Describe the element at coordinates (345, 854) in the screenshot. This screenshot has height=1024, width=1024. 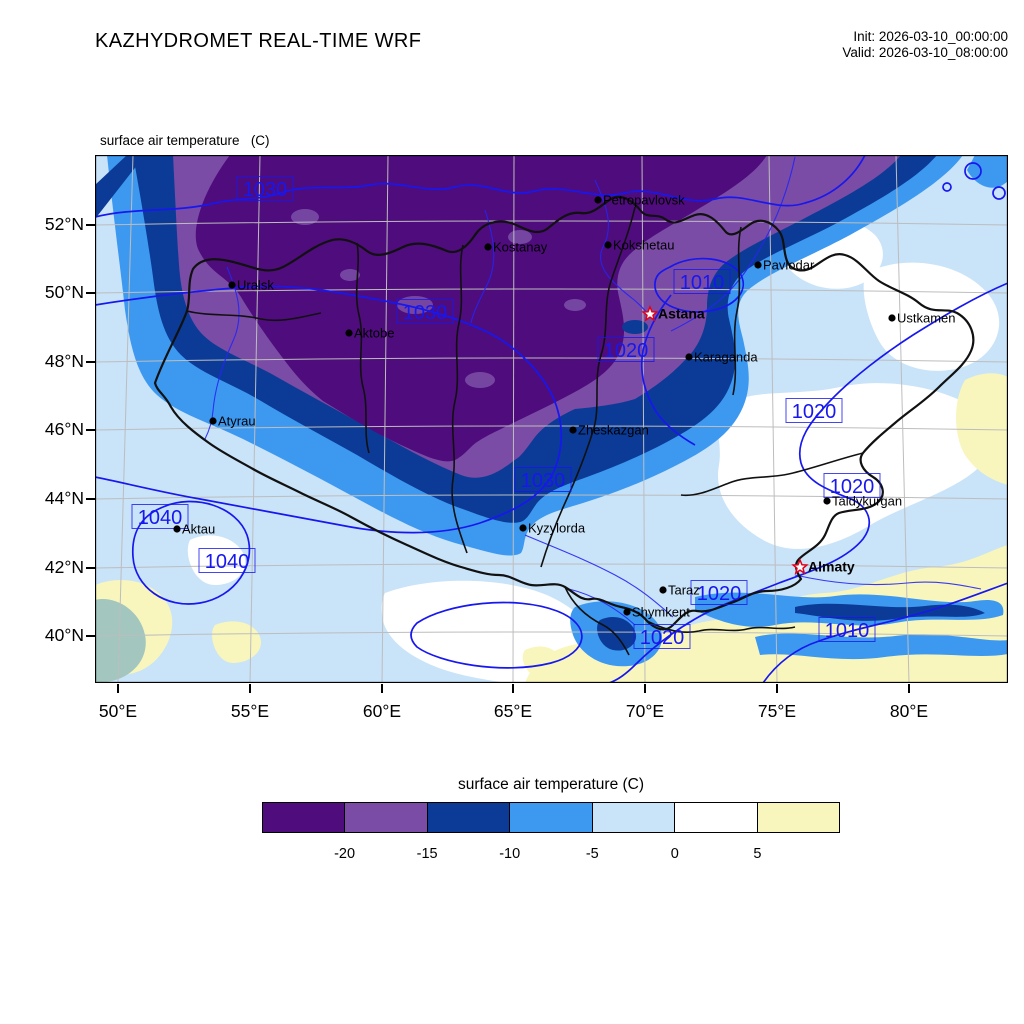
I see `colorbar-tick-label: -20` at that location.